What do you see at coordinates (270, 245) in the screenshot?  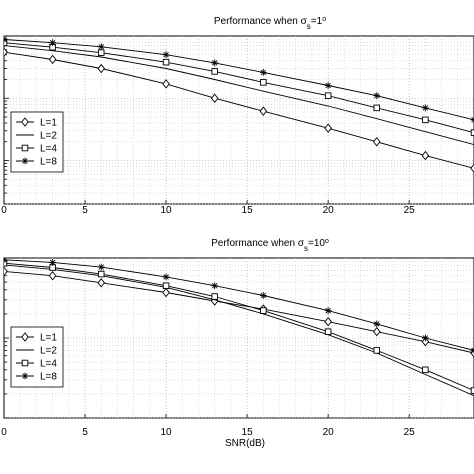 I see `chart-title: Performance when σs=10o` at bounding box center [270, 245].